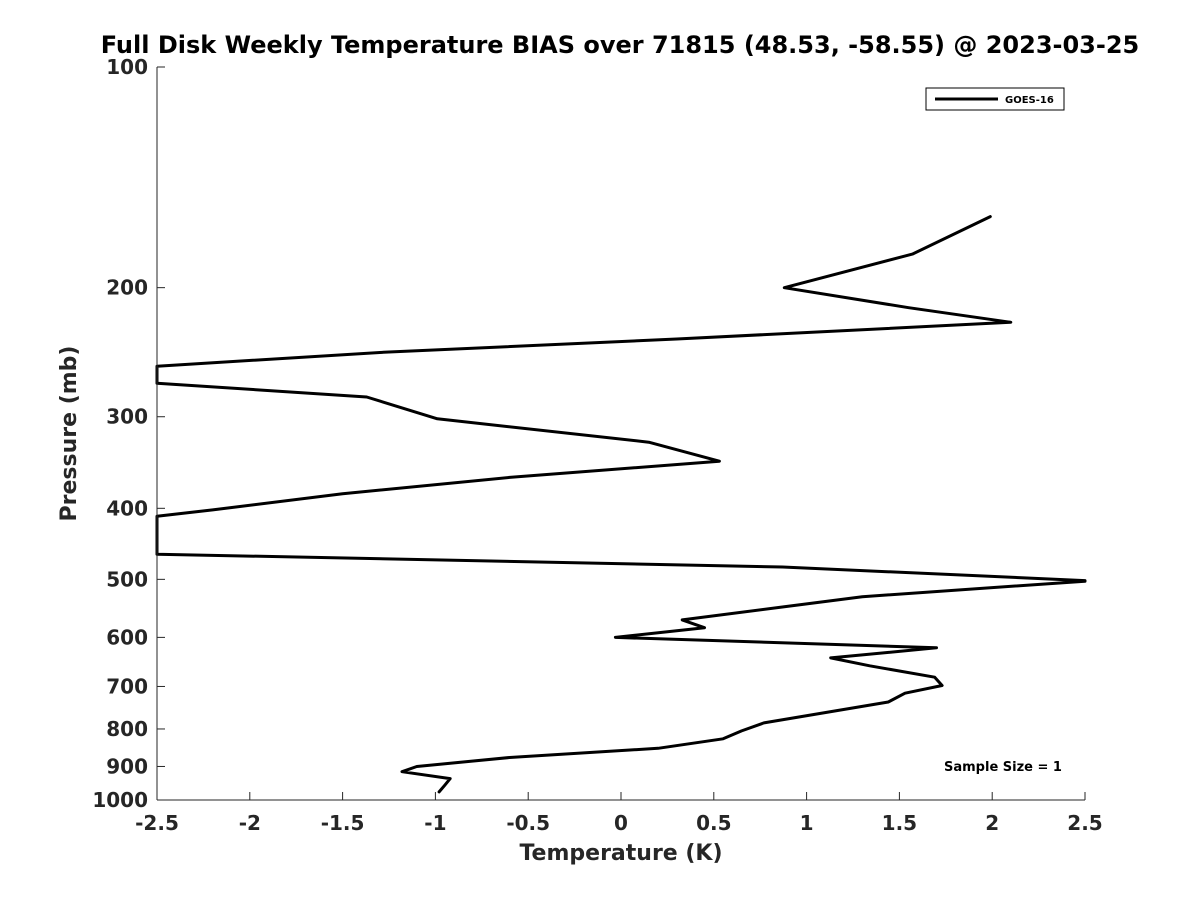 Image resolution: width=1200 pixels, height=900 pixels. I want to click on x-tick-label: 0, so click(621, 823).